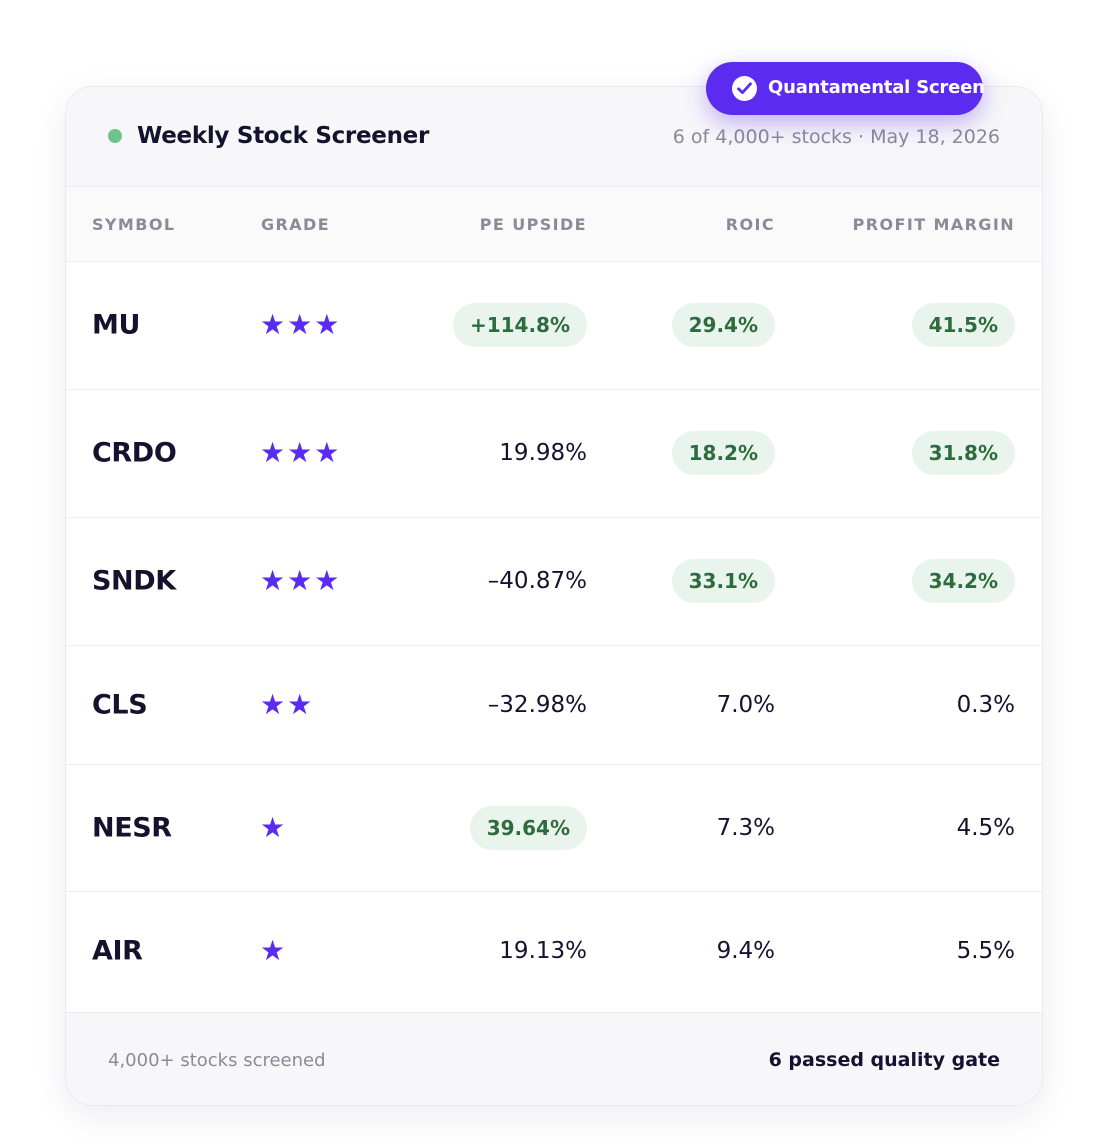 The width and height of the screenshot is (1110, 1147). Describe the element at coordinates (543, 951) in the screenshot. I see `pe-upside-value: 19.13%` at that location.